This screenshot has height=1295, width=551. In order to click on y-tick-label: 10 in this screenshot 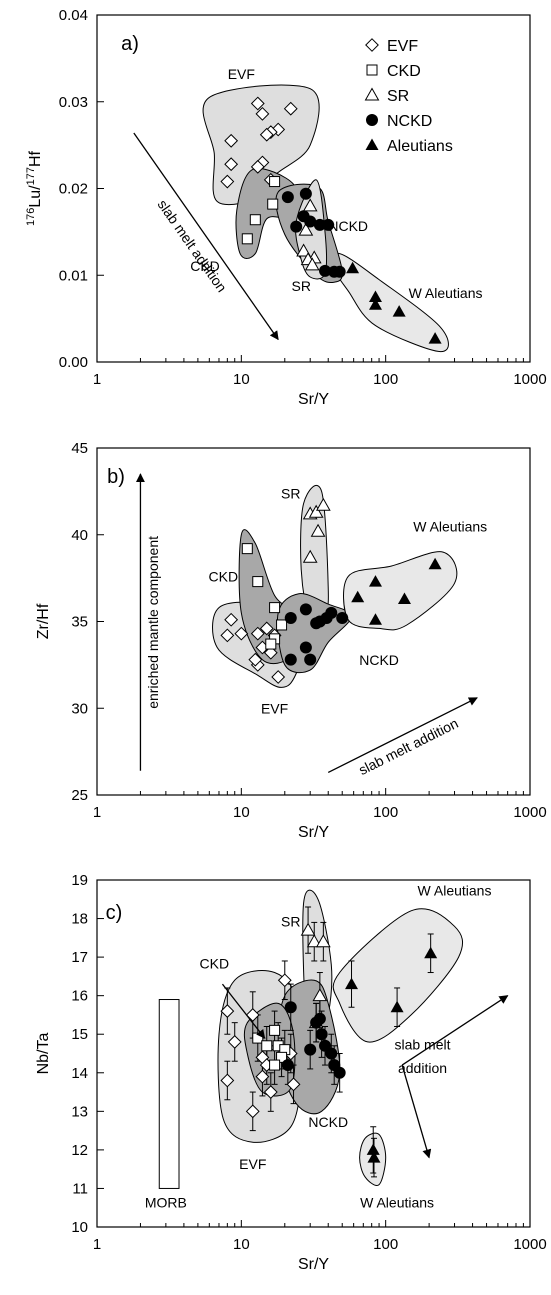, I will do `click(79, 1227)`.